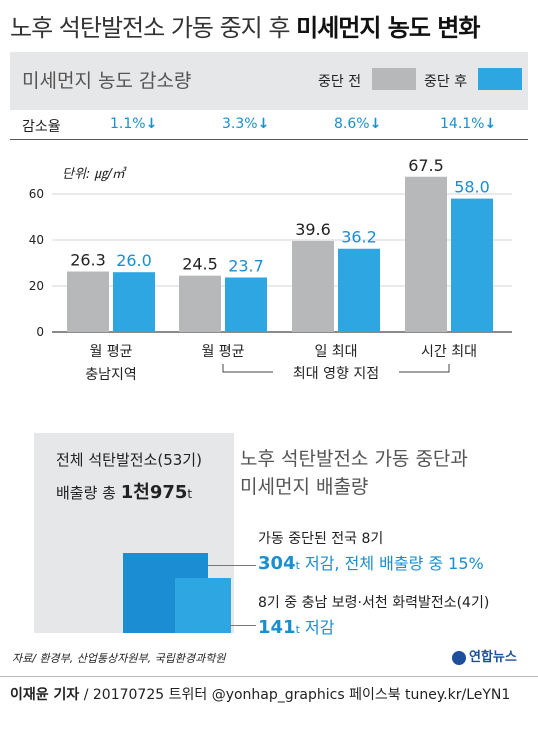 The height and width of the screenshot is (731, 538). What do you see at coordinates (36, 240) in the screenshot?
I see `ytick-label-40: 40` at bounding box center [36, 240].